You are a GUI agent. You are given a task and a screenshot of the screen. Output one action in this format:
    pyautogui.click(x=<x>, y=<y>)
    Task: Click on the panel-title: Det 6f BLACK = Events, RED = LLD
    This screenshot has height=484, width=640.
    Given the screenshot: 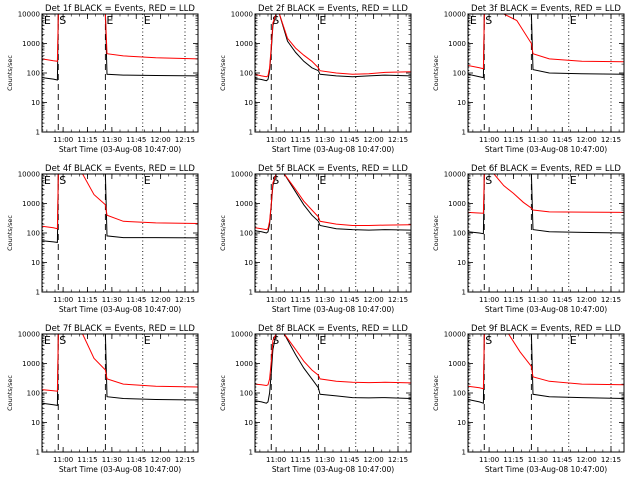 What is the action you would take?
    pyautogui.click(x=546, y=169)
    